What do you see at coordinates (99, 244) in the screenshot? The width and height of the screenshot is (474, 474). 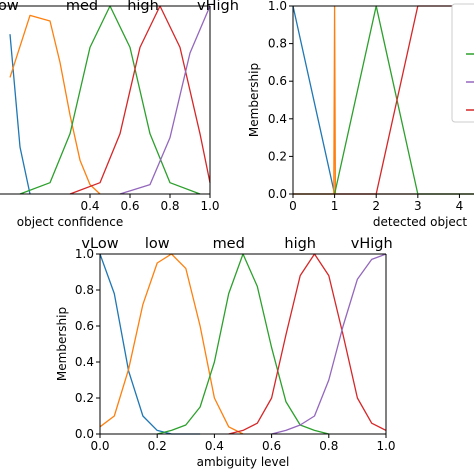 I see `curve-label: vLow` at bounding box center [99, 244].